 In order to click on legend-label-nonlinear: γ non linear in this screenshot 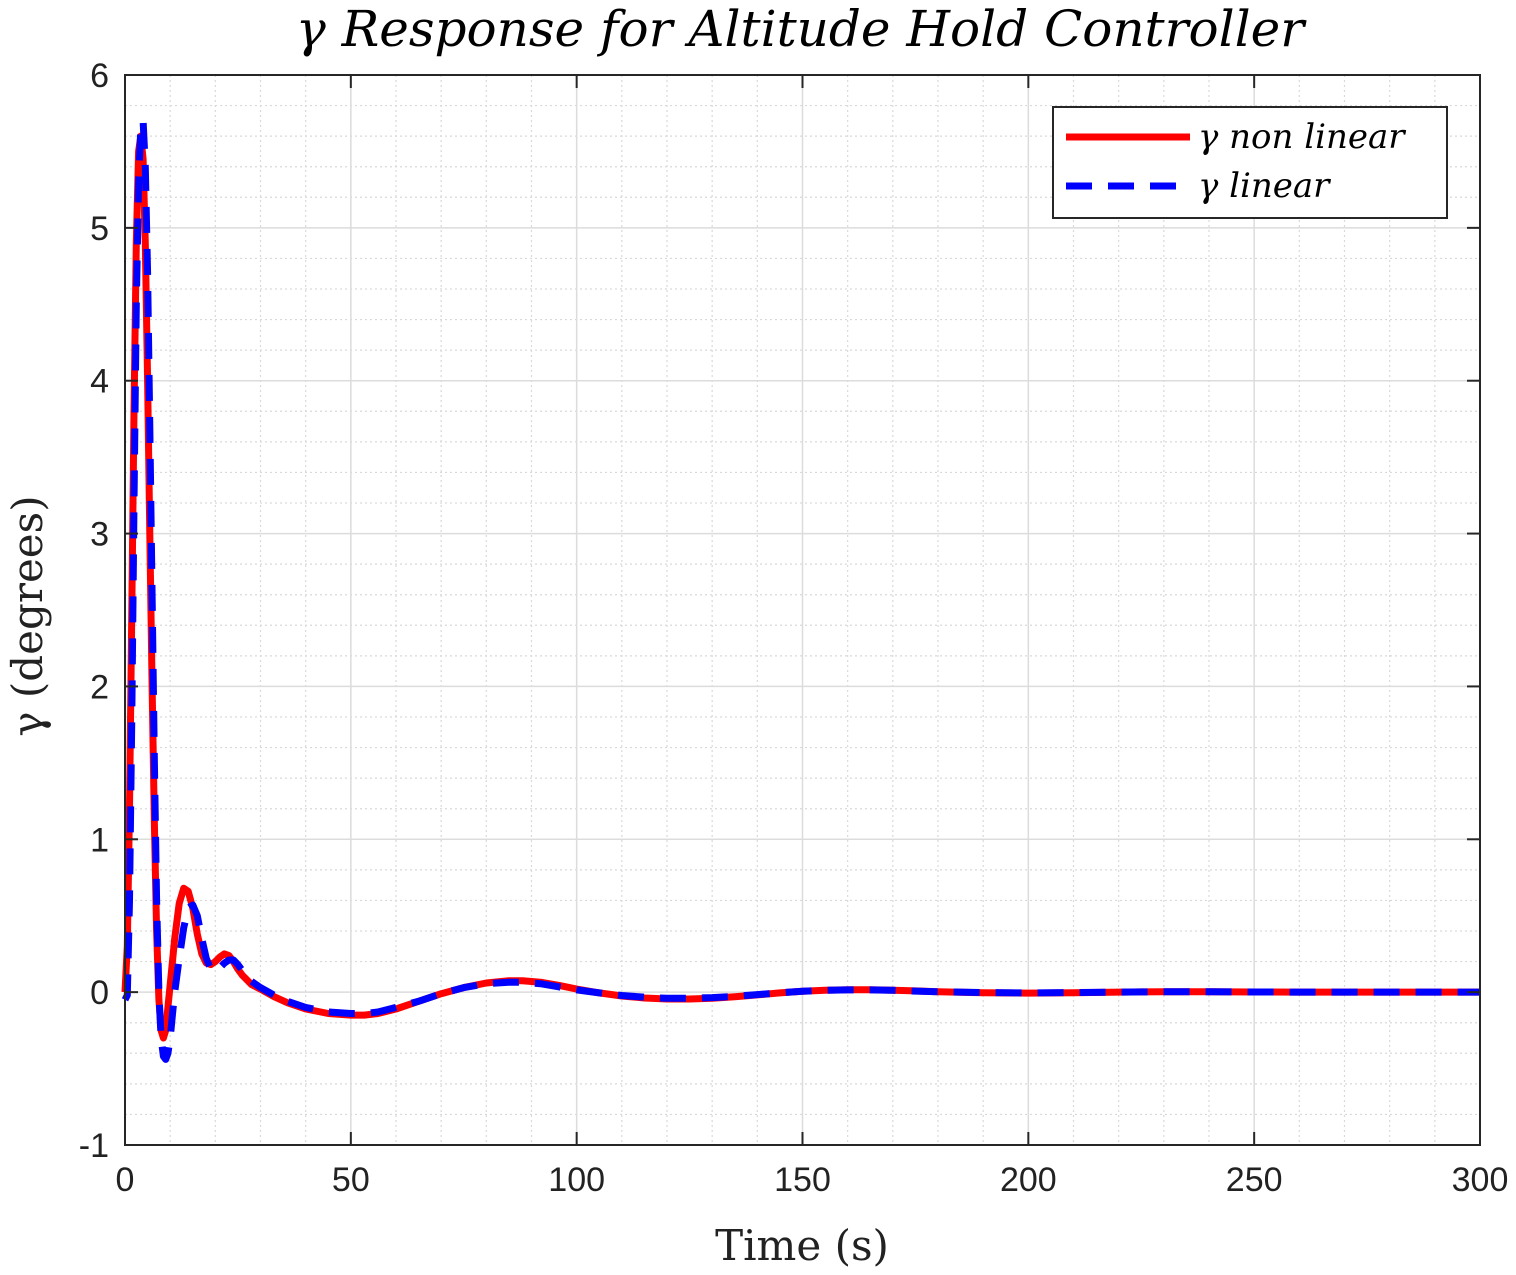, I will do `click(1302, 137)`.